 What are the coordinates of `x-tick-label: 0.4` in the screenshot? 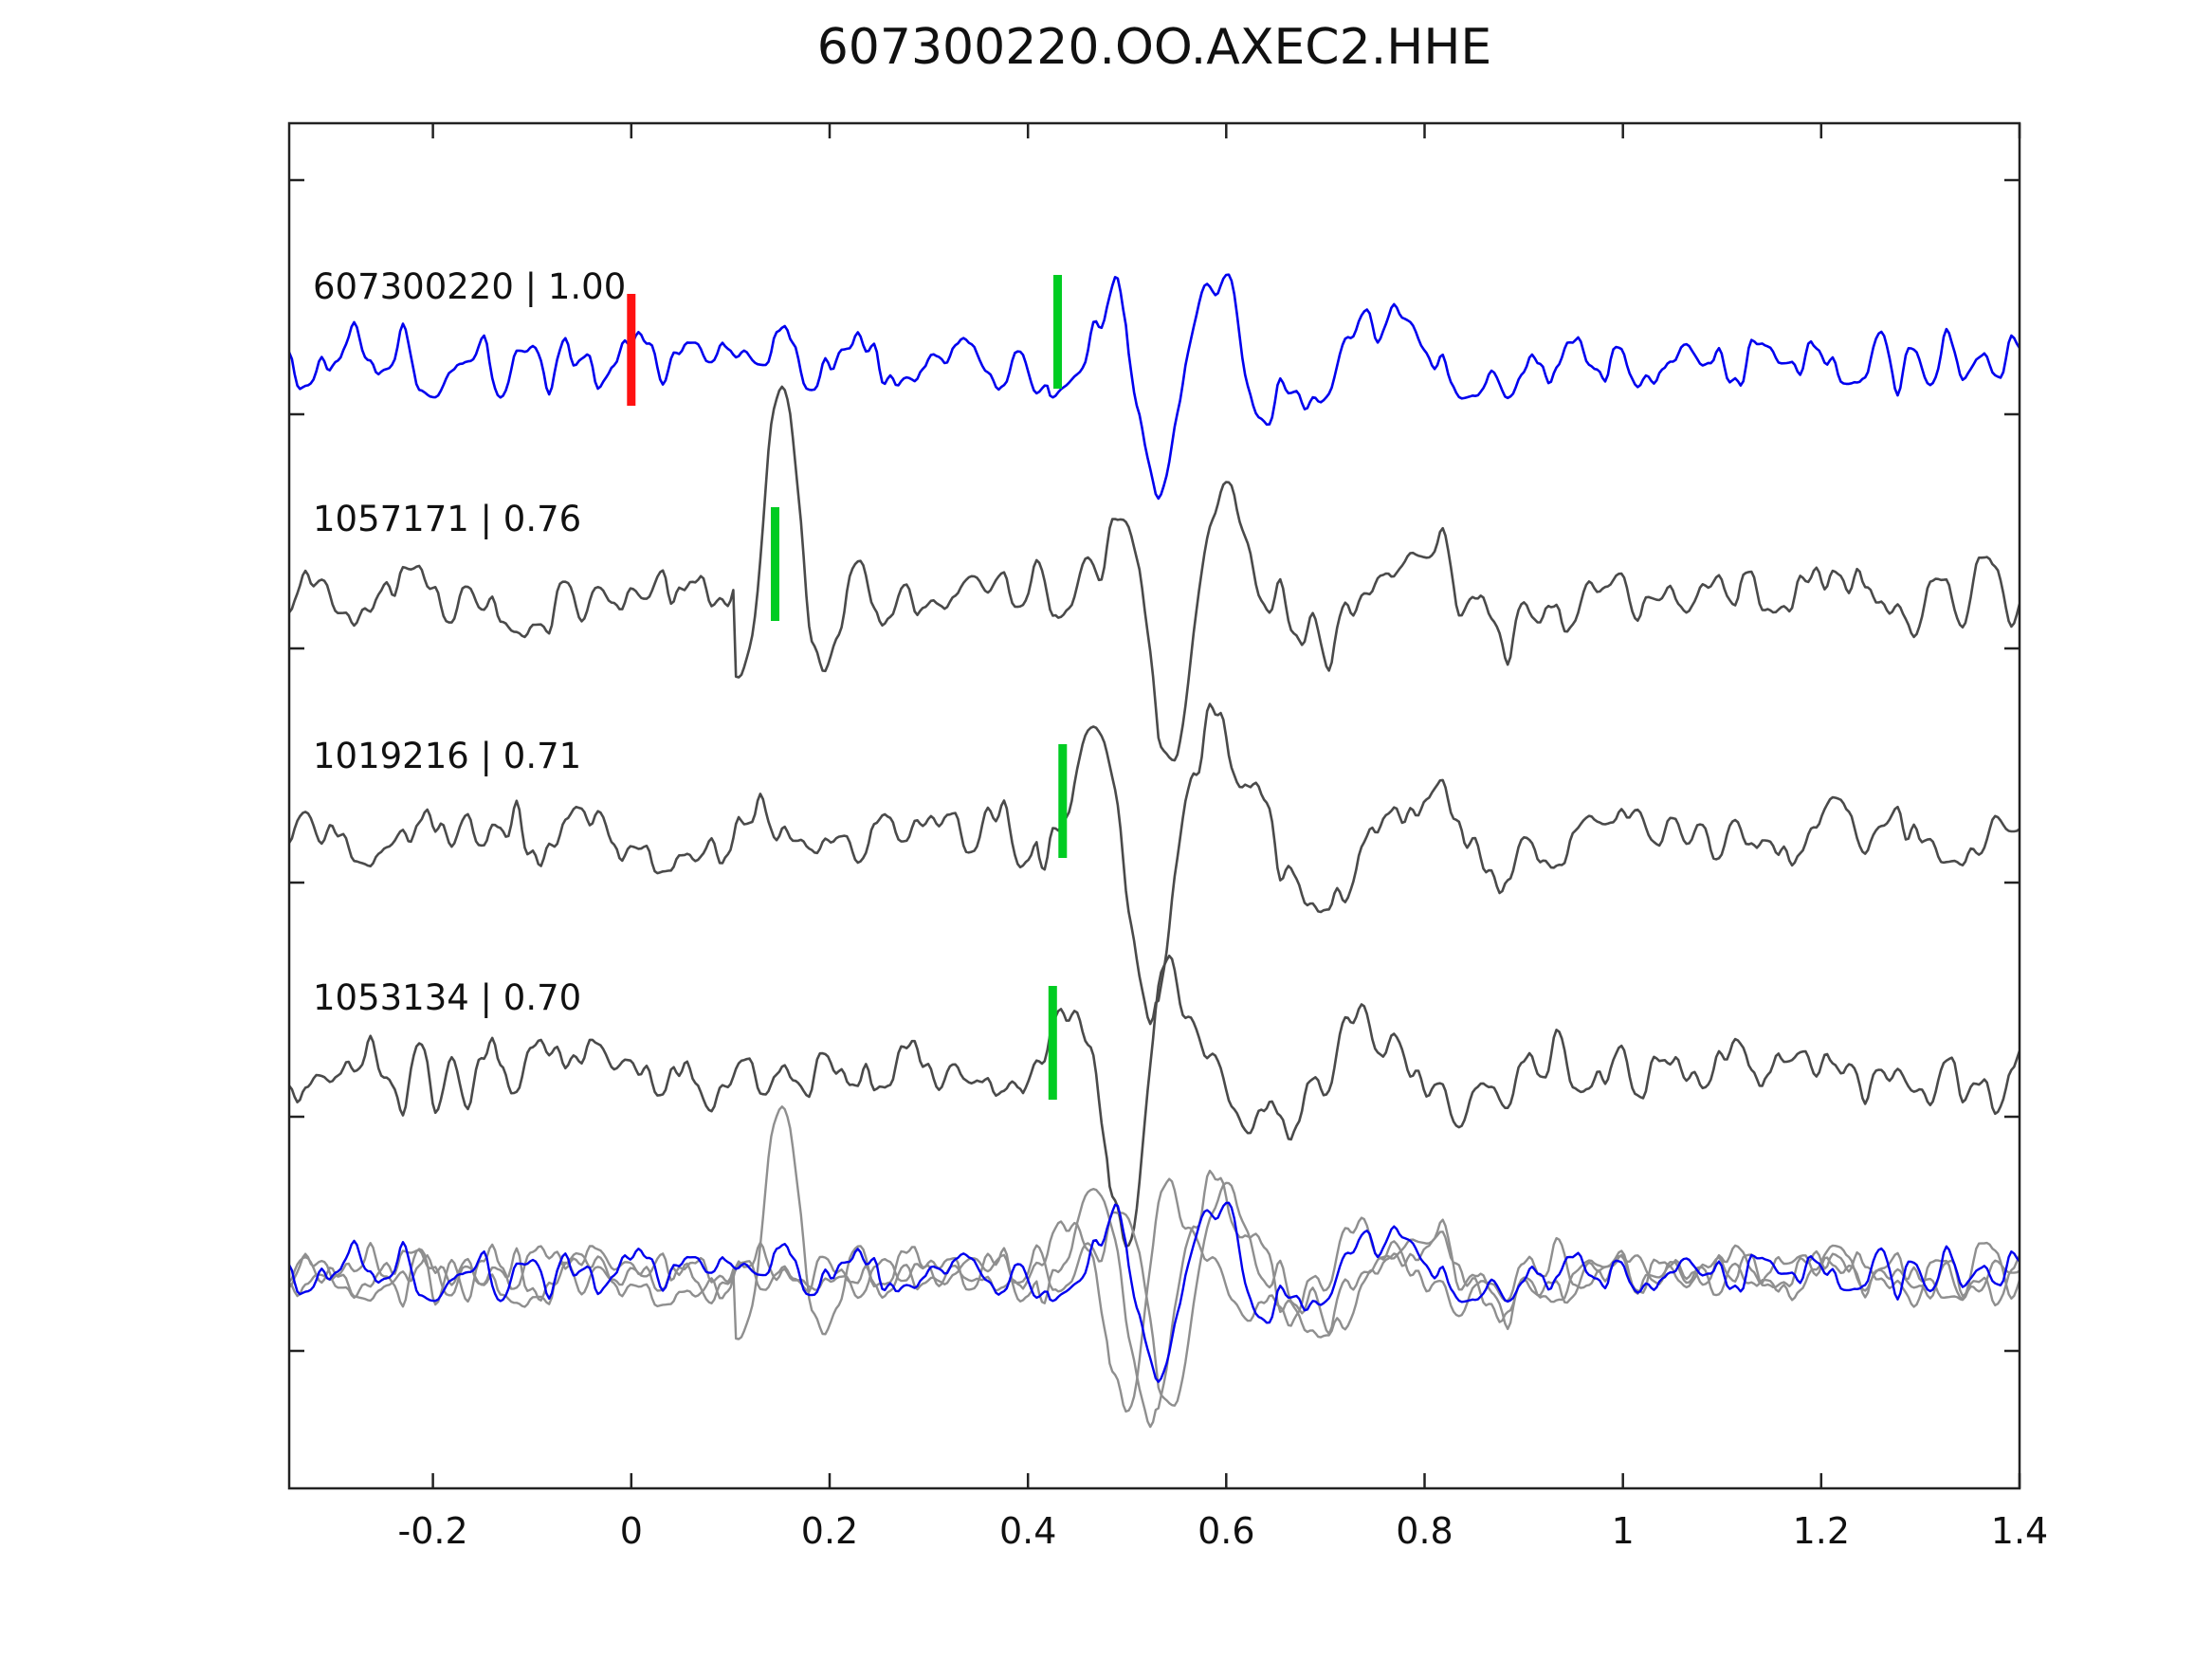 It's located at (1027, 1531).